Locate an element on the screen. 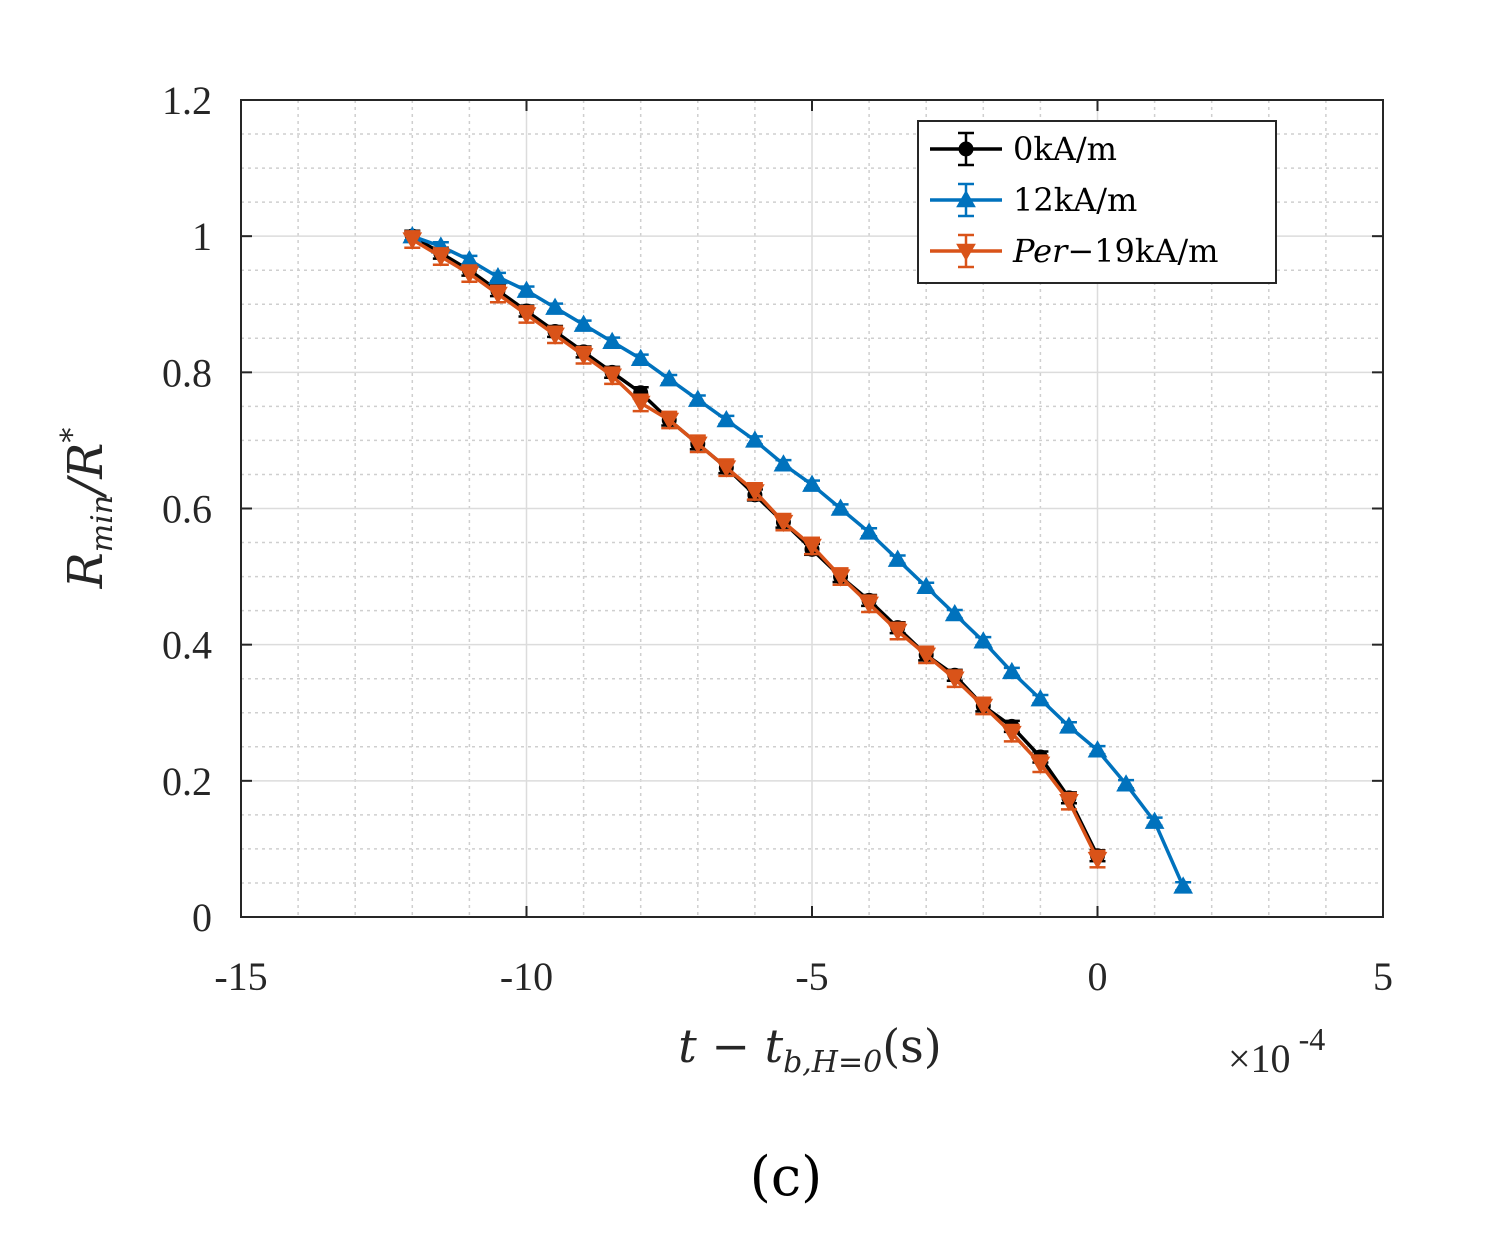 The height and width of the screenshot is (1244, 1498). x-tick-label: -10 is located at coordinates (526, 976).